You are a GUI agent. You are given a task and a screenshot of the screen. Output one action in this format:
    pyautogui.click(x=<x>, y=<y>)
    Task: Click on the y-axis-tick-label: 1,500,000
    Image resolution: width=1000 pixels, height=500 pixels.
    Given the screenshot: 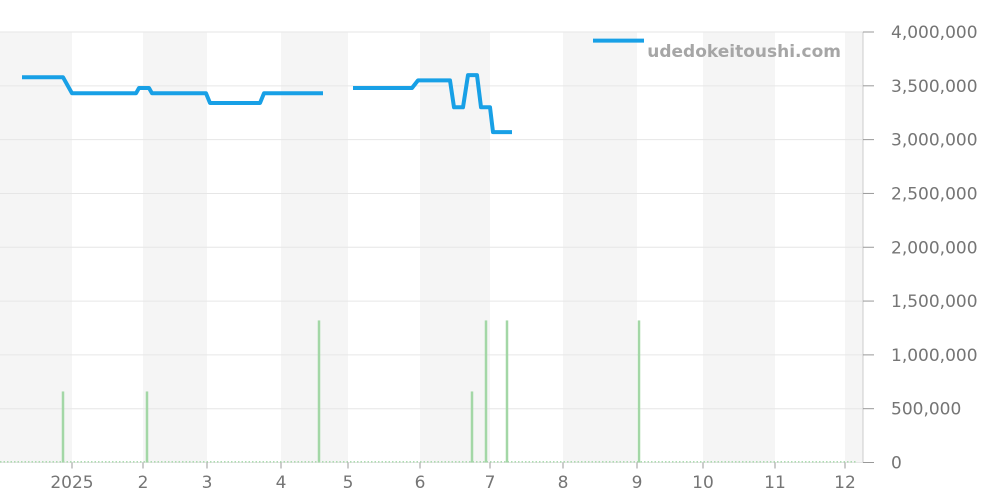 What is the action you would take?
    pyautogui.click(x=934, y=302)
    